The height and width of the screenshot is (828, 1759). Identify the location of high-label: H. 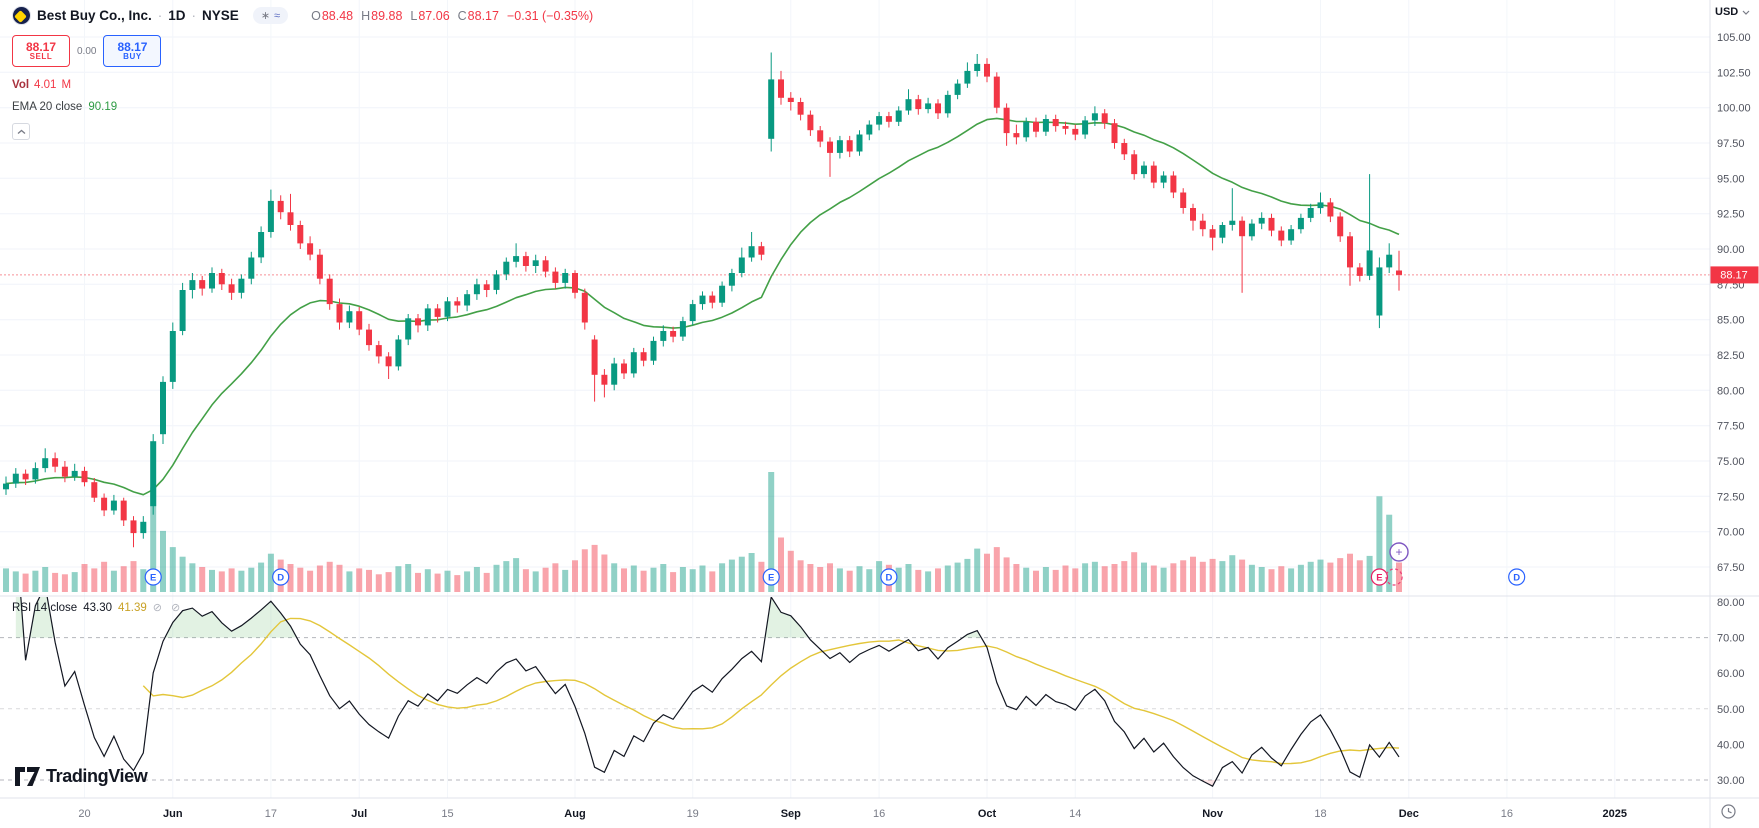
(366, 15).